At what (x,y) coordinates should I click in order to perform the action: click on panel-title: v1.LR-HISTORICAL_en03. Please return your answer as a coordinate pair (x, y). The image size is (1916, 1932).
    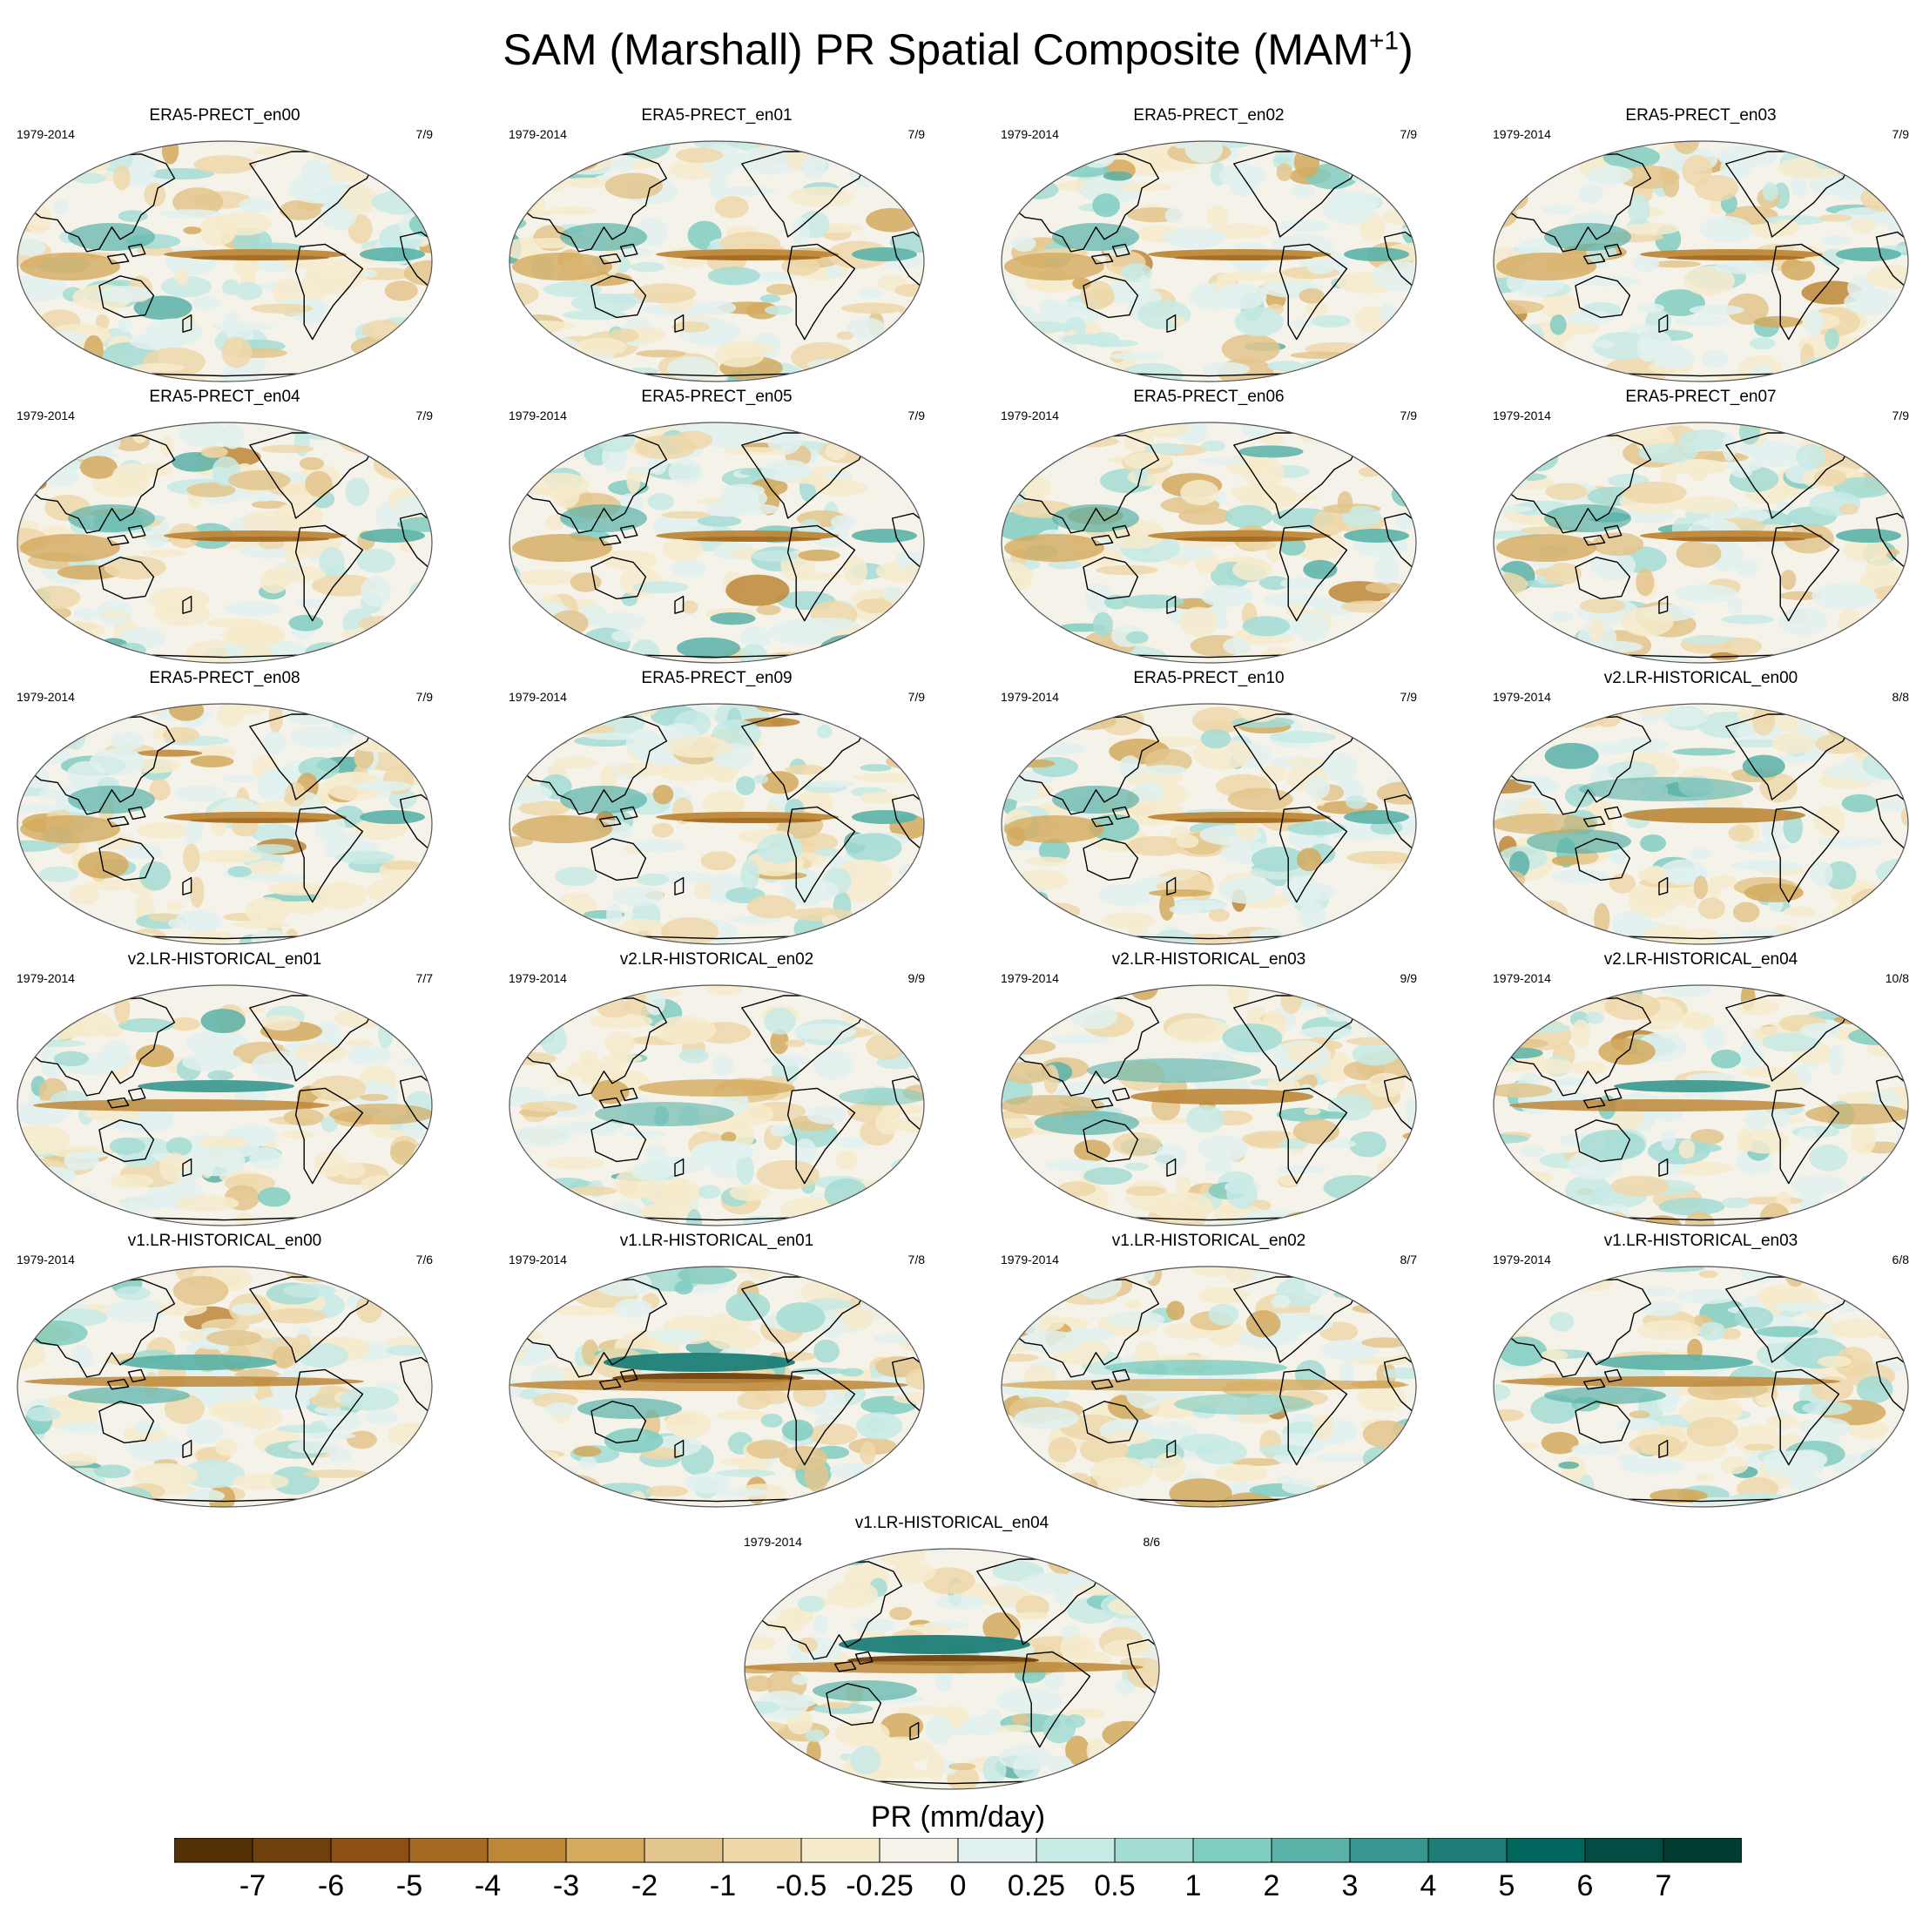
    Looking at the image, I should click on (1700, 1241).